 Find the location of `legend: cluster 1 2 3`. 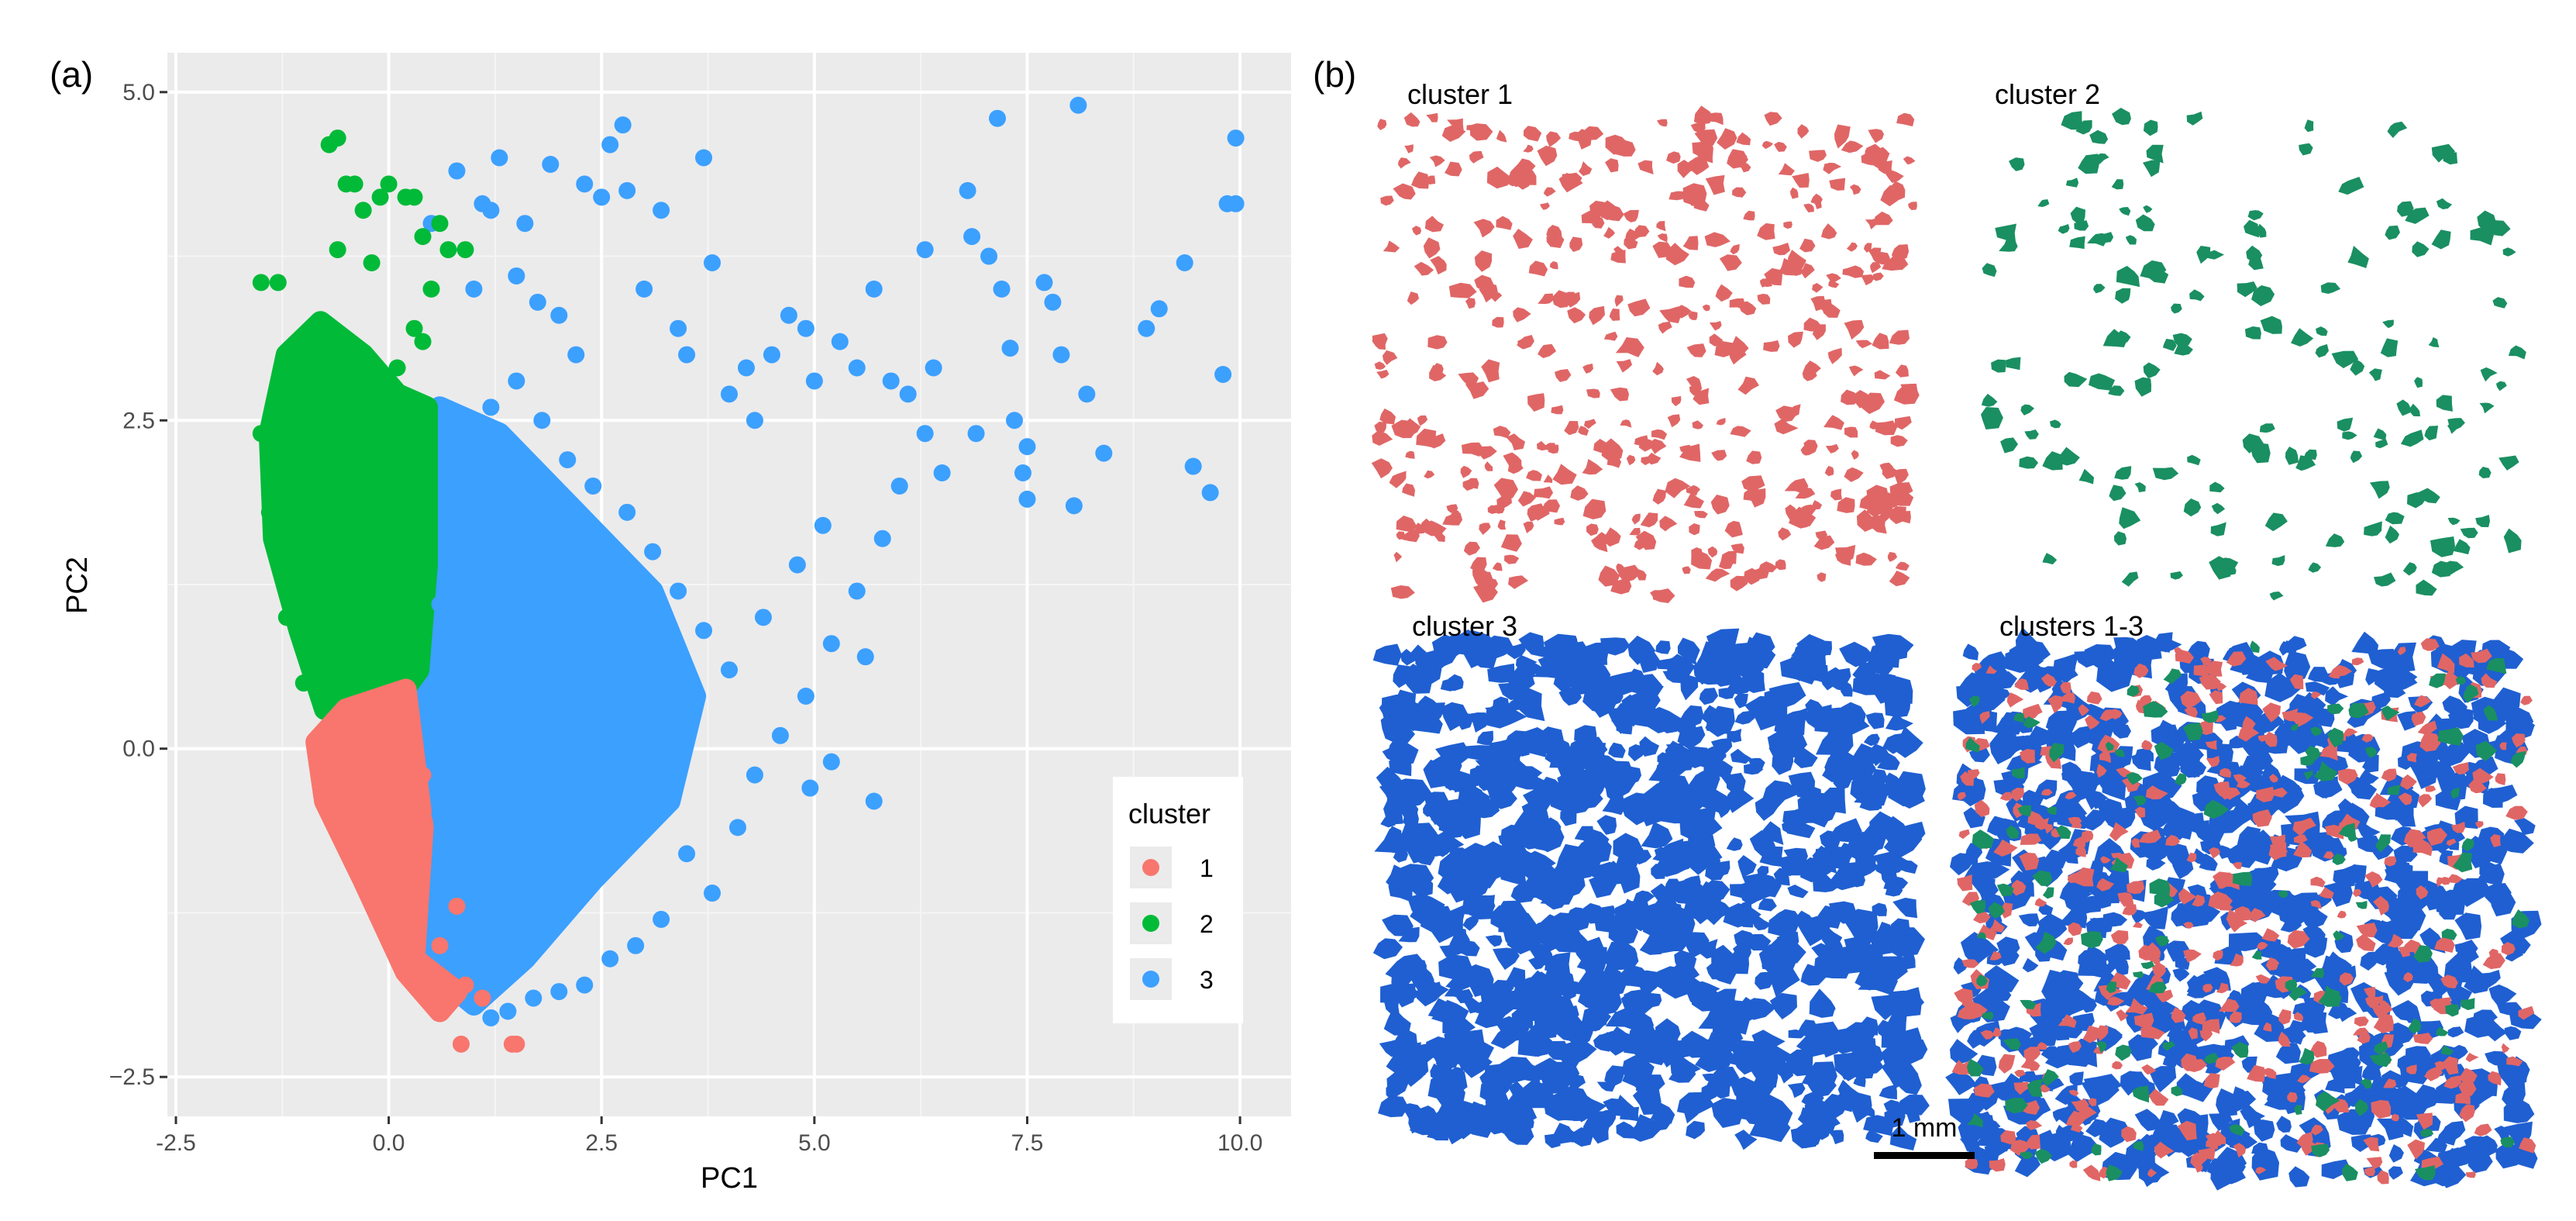

legend: cluster 1 2 3 is located at coordinates (1178, 900).